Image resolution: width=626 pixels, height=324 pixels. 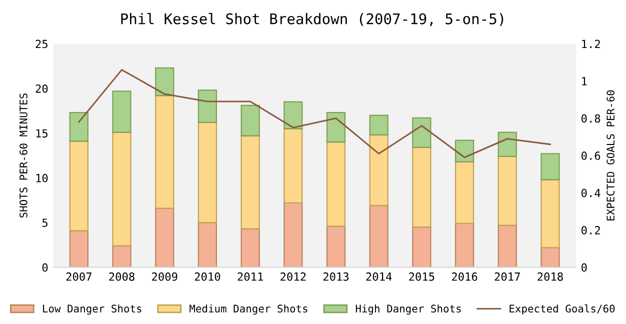 I want to click on legend-label: Low Danger Shots, so click(x=92, y=309).